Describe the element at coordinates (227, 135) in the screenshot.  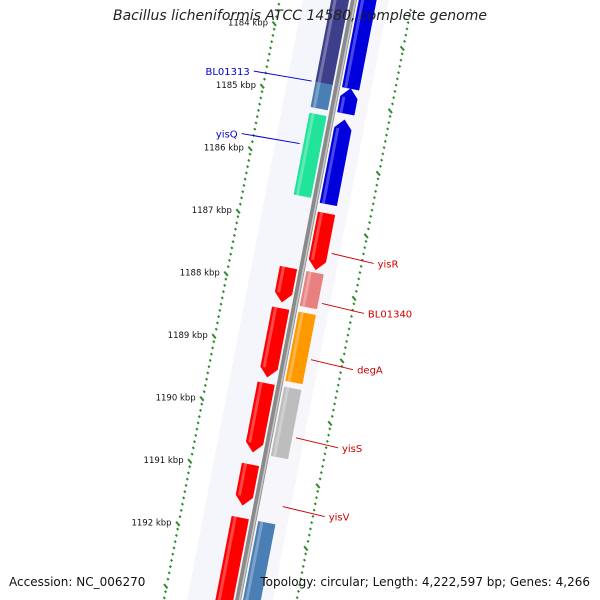
I see `gene-label-yisq: yisQ` at that location.